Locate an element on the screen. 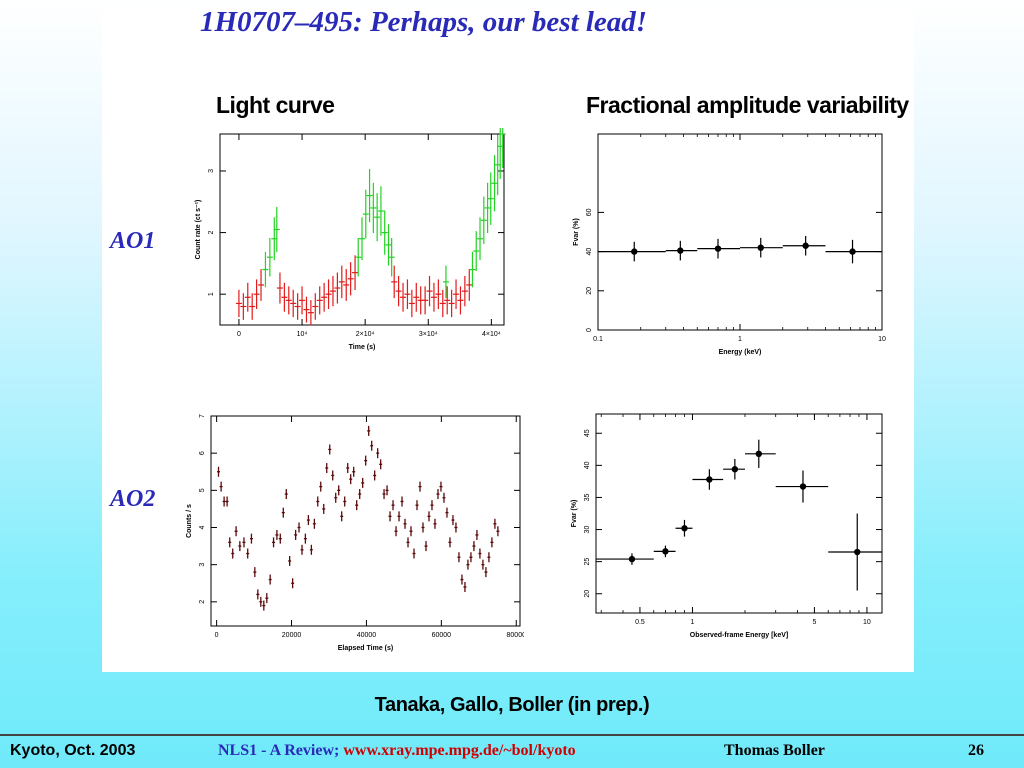 The image size is (1024, 768). footer-author: Thomas Boller is located at coordinates (774, 750).